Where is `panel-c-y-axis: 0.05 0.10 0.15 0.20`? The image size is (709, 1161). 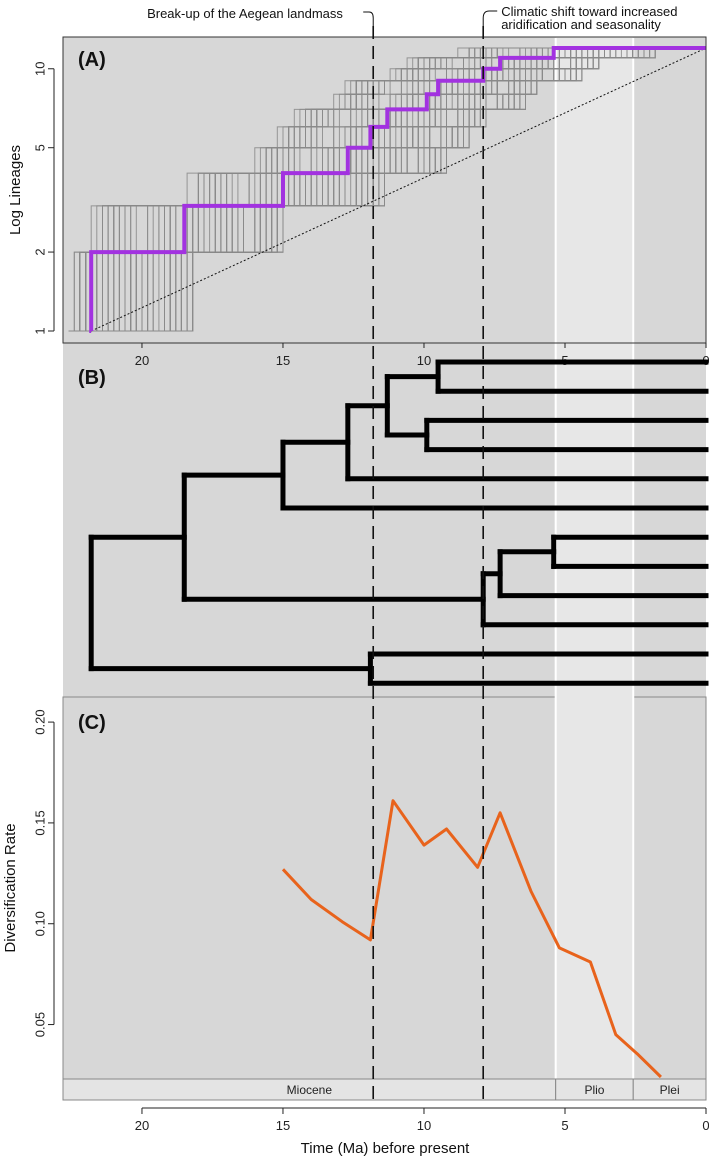 panel-c-y-axis: 0.05 0.10 0.15 0.20 is located at coordinates (44, 873).